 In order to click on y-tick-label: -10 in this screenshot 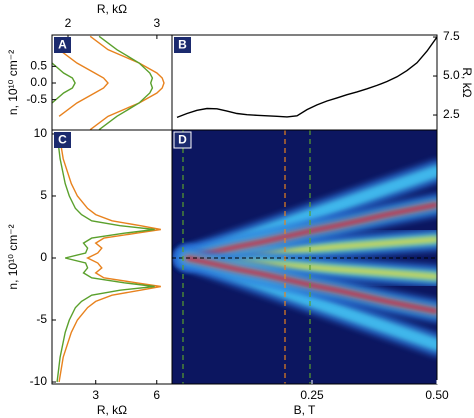, I will do `click(39, 381)`.